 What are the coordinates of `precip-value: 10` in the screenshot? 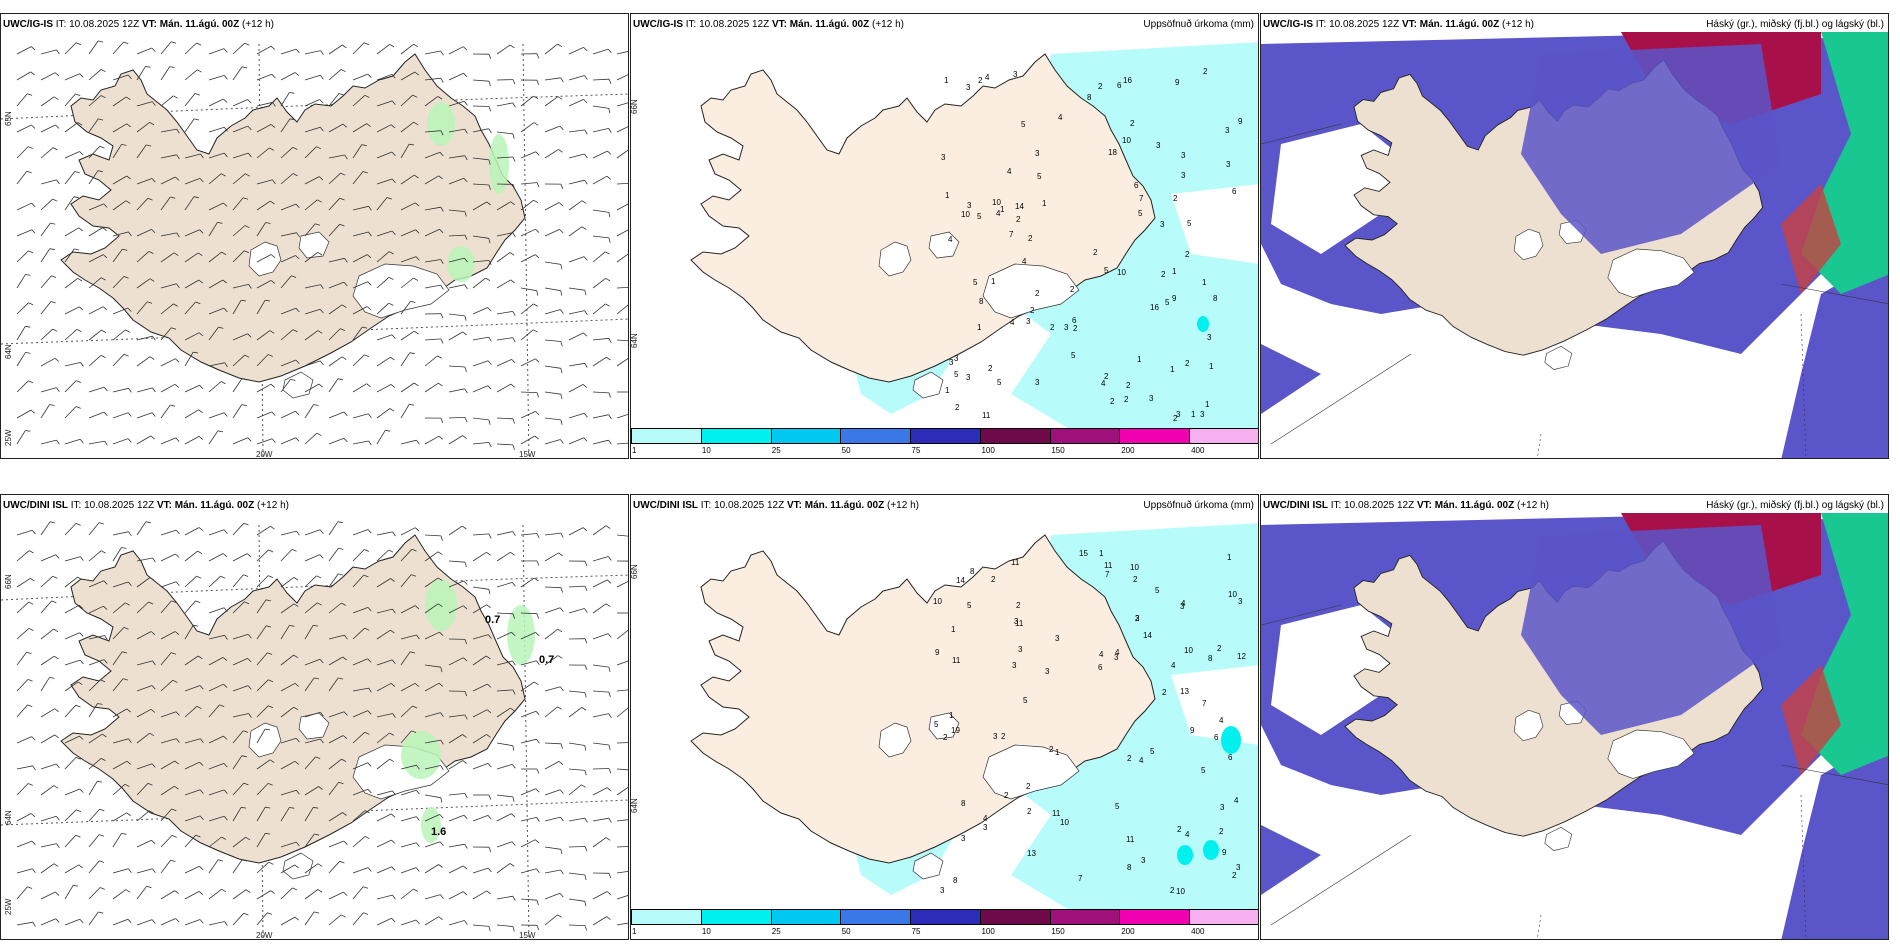 It's located at (1232, 594).